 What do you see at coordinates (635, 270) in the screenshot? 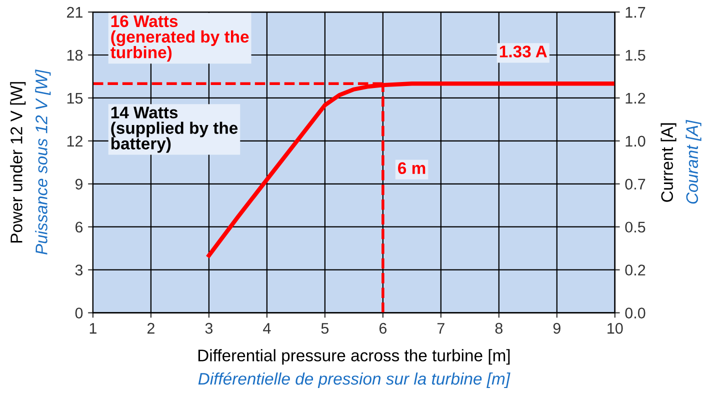
I see `y2-tick-label: 0.2` at bounding box center [635, 270].